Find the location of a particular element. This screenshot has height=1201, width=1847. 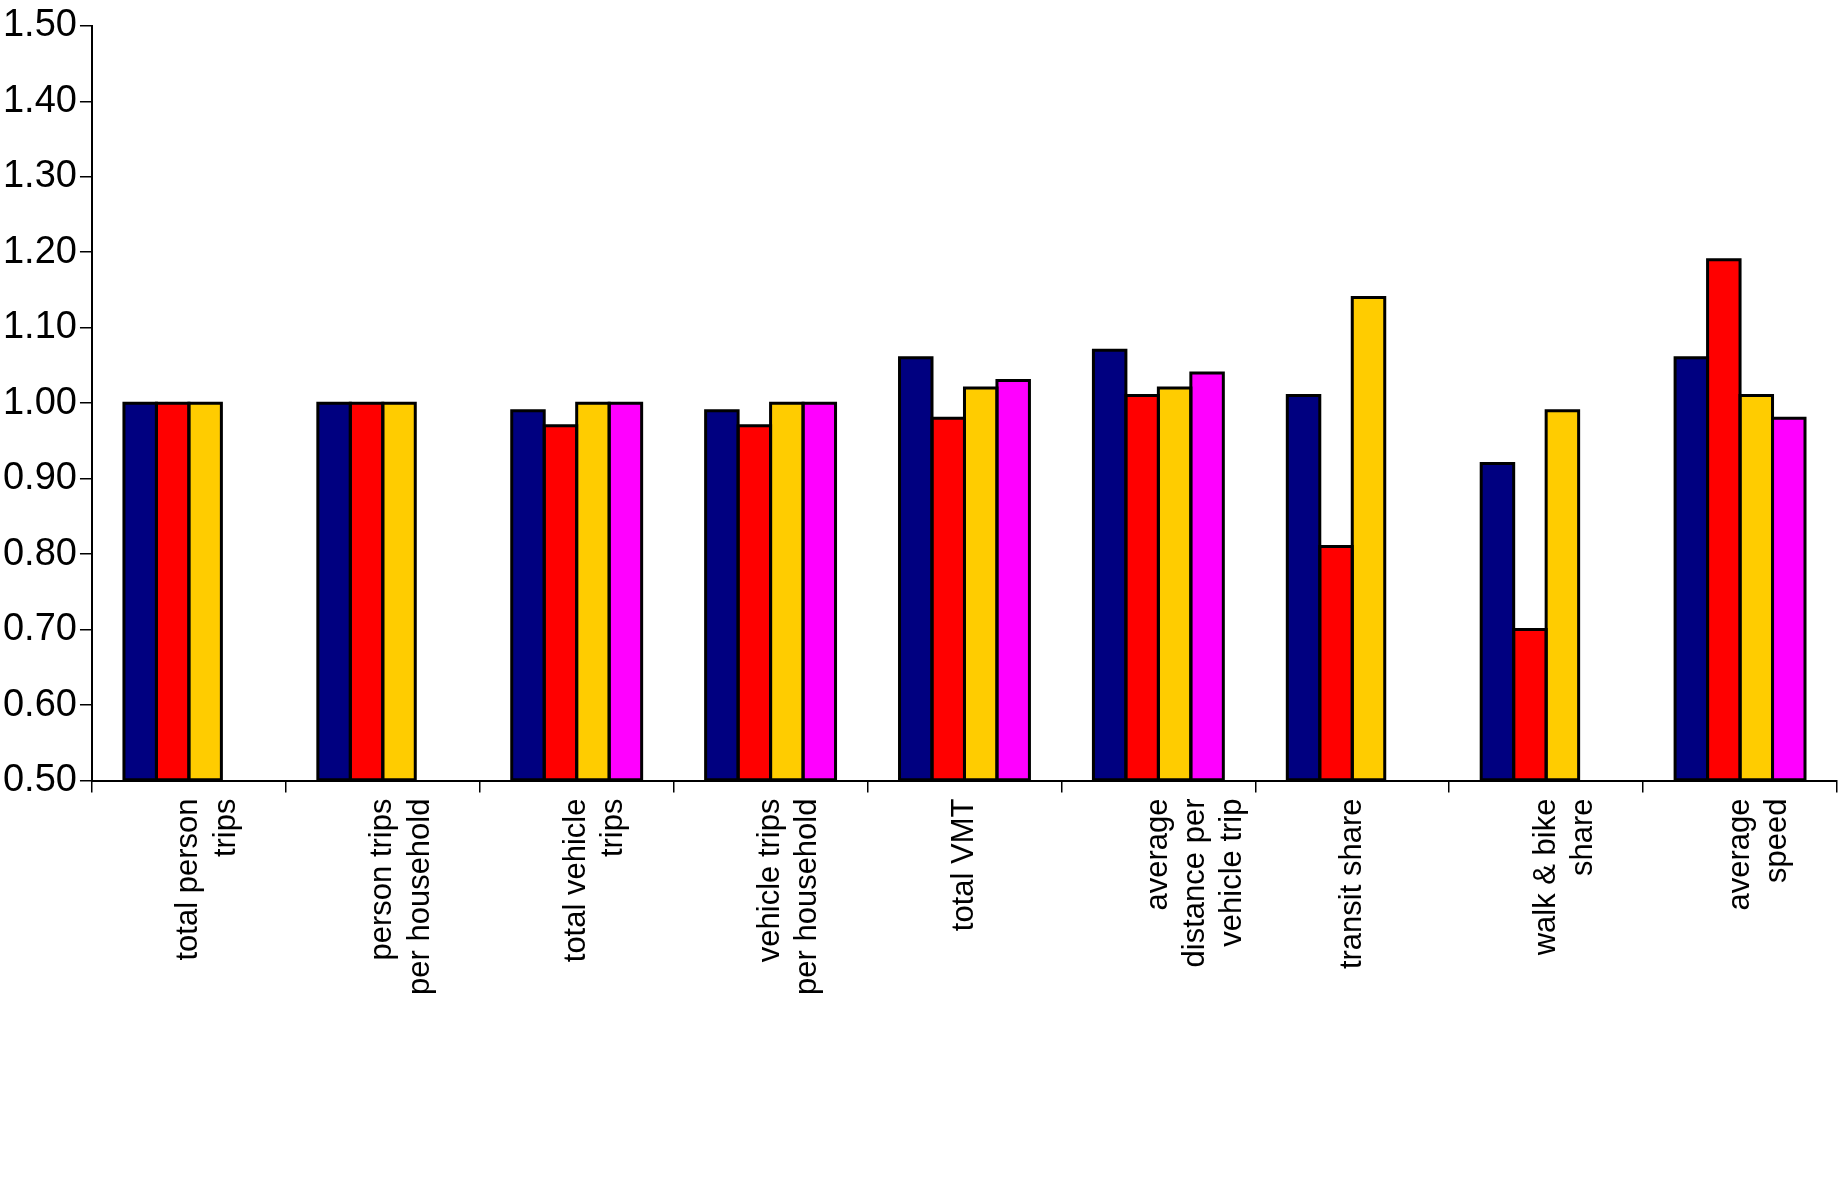

y-tick-label: 1.40 is located at coordinates (39, 98).